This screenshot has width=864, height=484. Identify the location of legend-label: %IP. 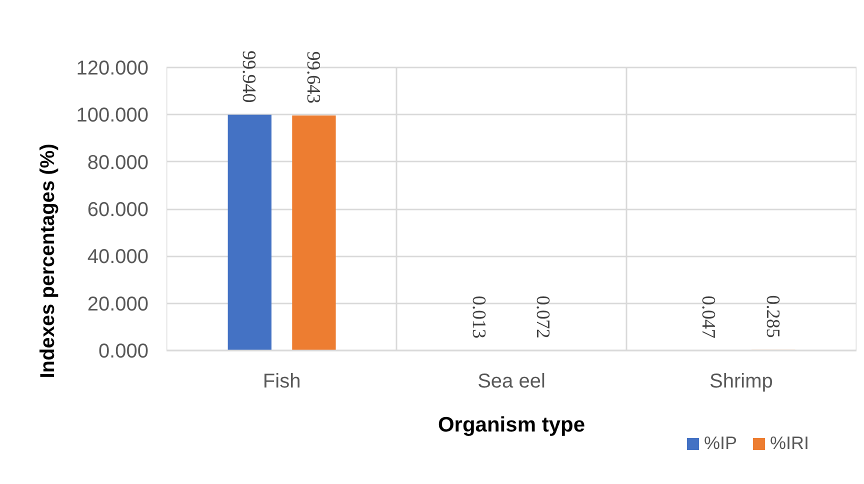
(721, 443).